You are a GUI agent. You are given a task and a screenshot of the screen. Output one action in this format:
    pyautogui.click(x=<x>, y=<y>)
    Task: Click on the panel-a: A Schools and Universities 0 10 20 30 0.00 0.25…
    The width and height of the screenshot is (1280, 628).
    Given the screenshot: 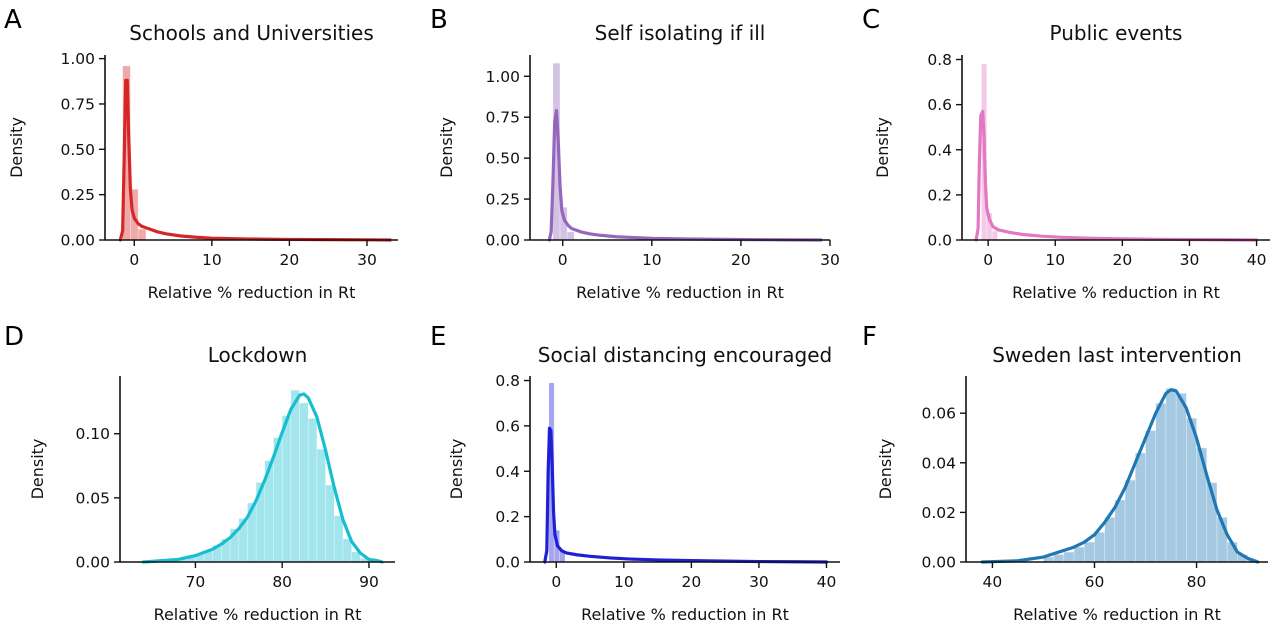 What is the action you would take?
    pyautogui.click(x=201, y=153)
    